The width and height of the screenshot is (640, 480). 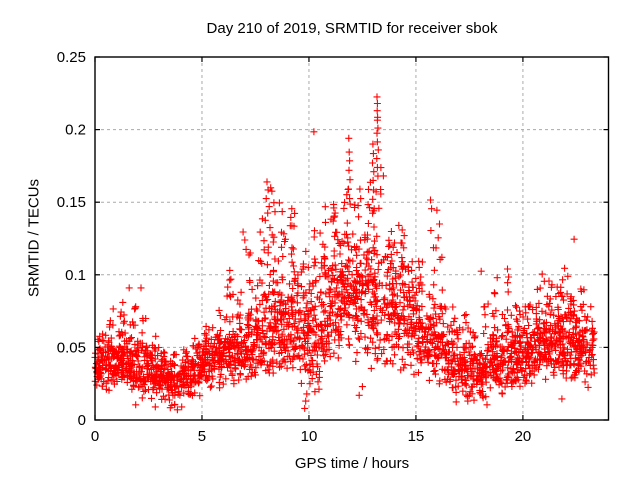 I want to click on x-tick-label: 10, so click(x=309, y=436).